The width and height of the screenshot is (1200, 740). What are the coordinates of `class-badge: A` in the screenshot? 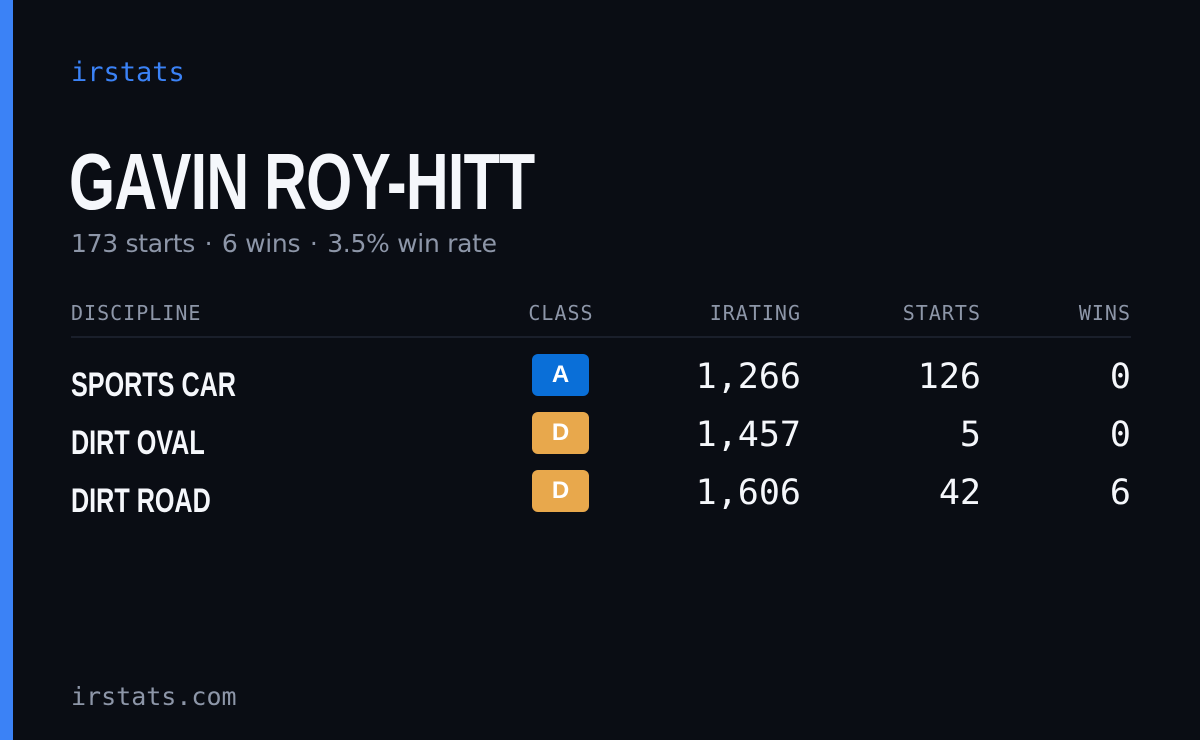 It's located at (560, 375).